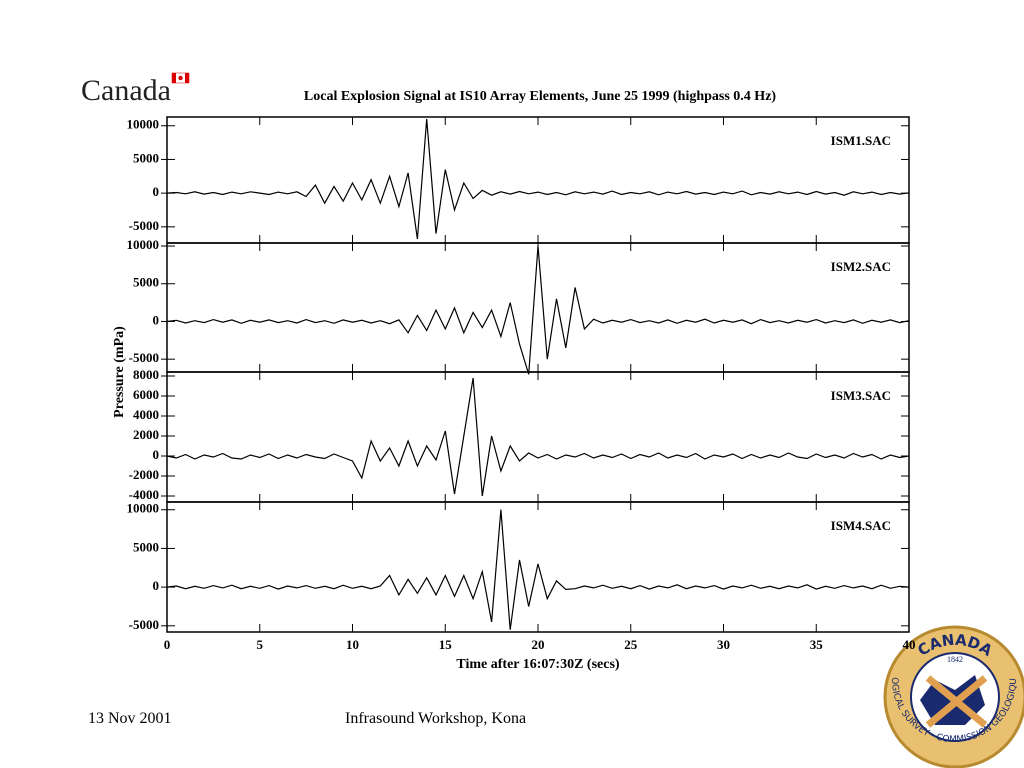  Describe the element at coordinates (446, 644) in the screenshot. I see `x-tick-label: 15` at that location.